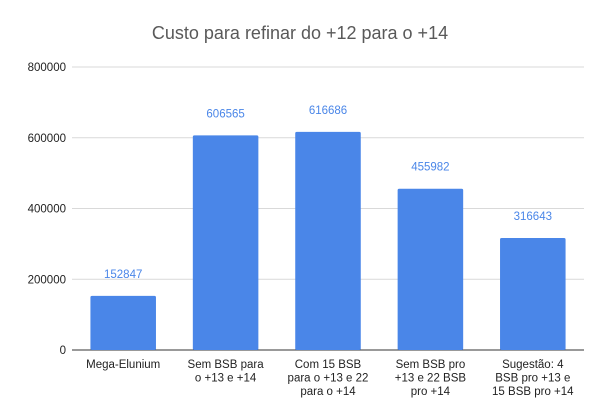 The width and height of the screenshot is (600, 420). Describe the element at coordinates (328, 392) in the screenshot. I see `x-tick-label-line: para o +14` at that location.